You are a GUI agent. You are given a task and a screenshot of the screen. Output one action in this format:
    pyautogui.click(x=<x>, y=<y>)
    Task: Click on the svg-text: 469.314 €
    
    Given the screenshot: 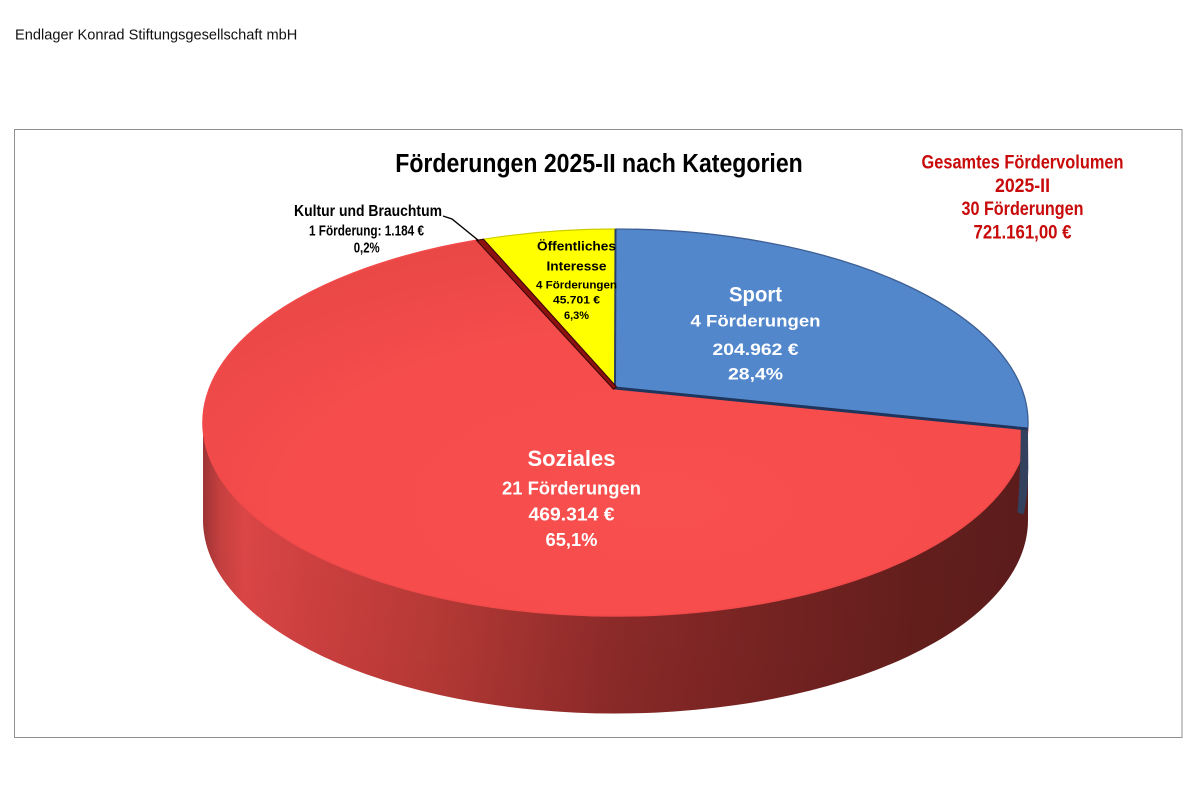 What is the action you would take?
    pyautogui.click(x=572, y=515)
    